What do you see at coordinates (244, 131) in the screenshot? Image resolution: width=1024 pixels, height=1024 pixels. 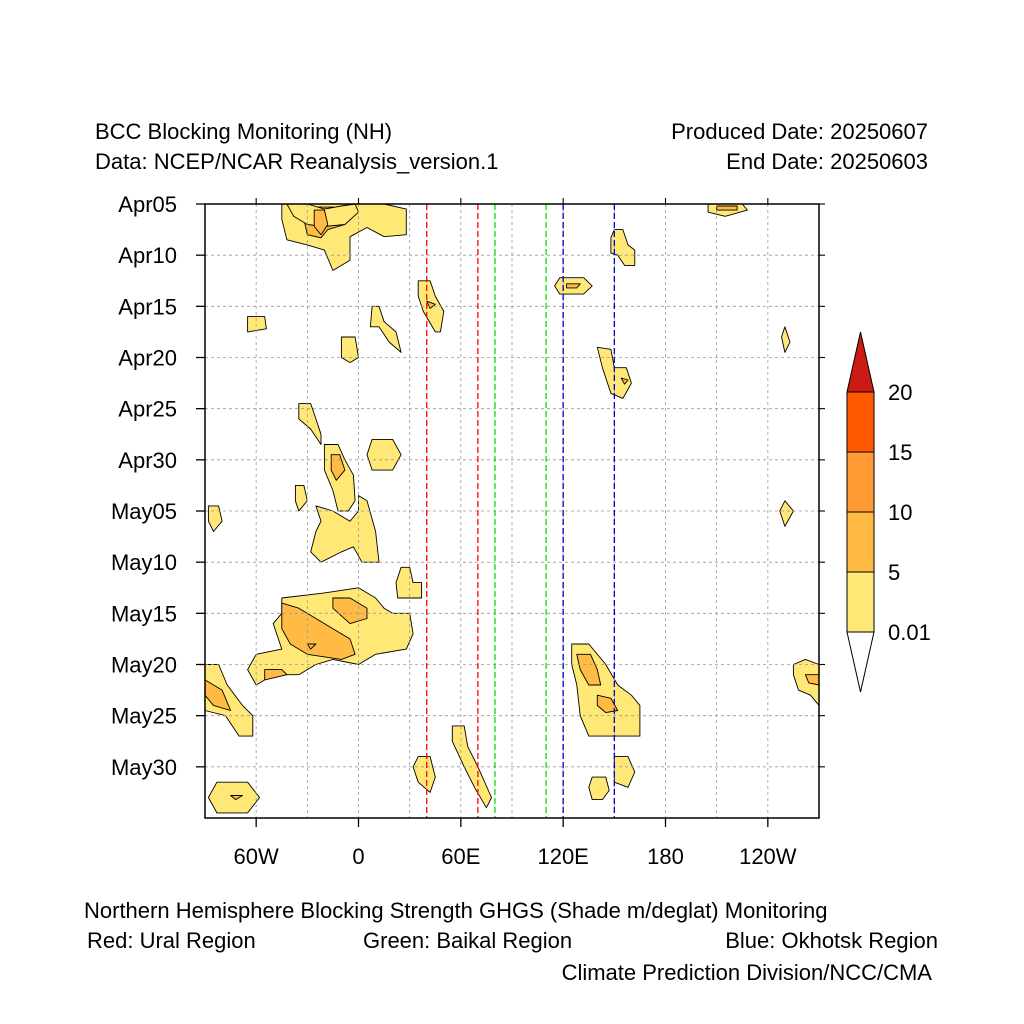 I see `chart-title: BCC Blocking Monitoring (NH)` at bounding box center [244, 131].